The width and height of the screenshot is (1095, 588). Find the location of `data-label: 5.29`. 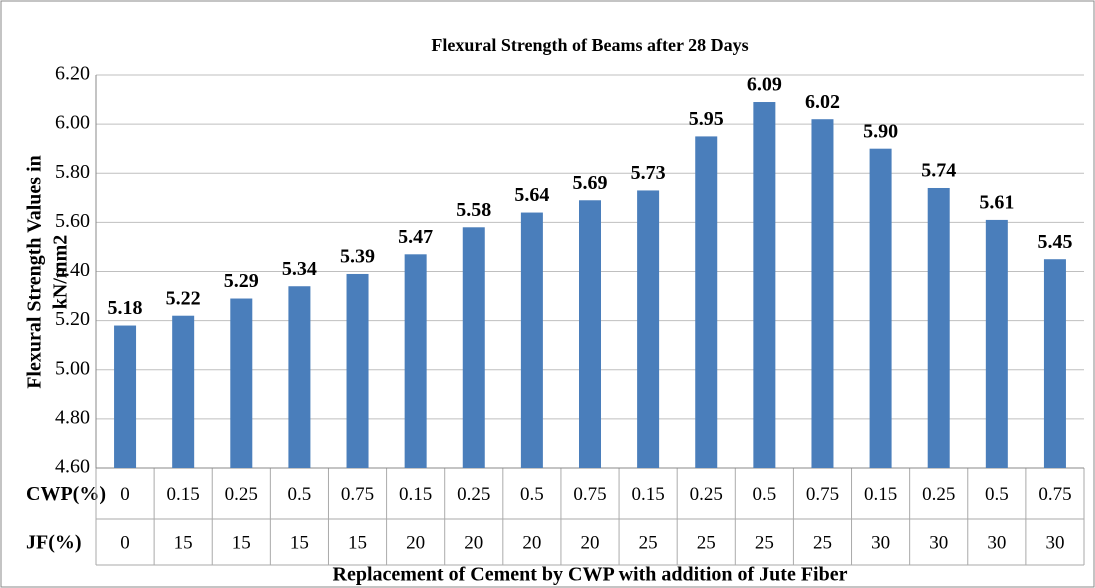

data-label: 5.29 is located at coordinates (241, 281).